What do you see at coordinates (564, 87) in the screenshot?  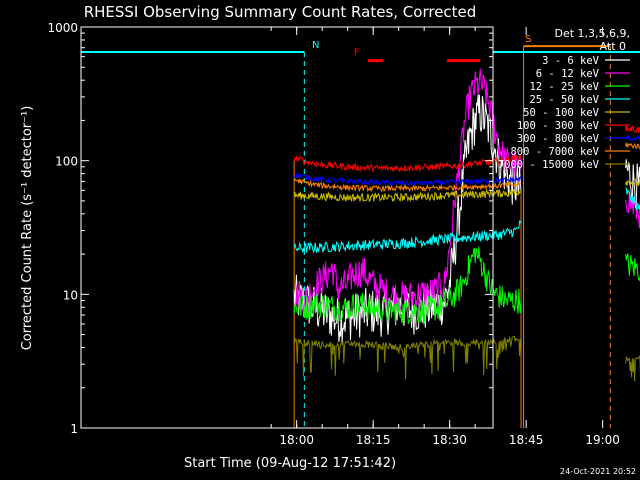 I see `legend-entry-label: 12 - 25 keV` at bounding box center [564, 87].